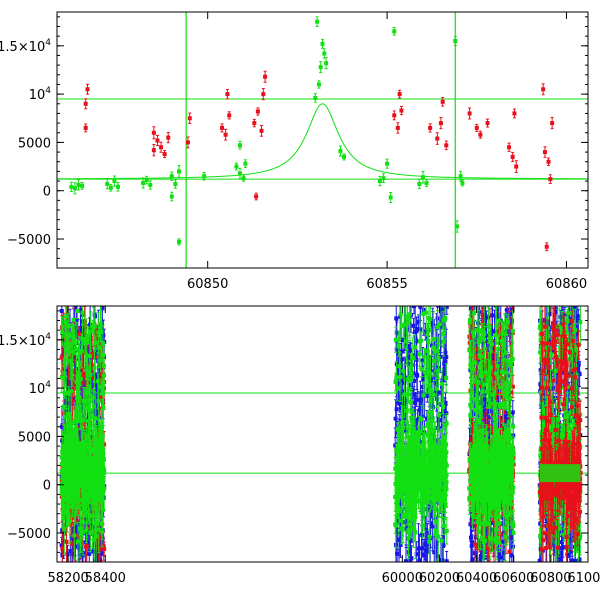  Describe the element at coordinates (513, 578) in the screenshot. I see `x-tick-label: 60600` at that location.